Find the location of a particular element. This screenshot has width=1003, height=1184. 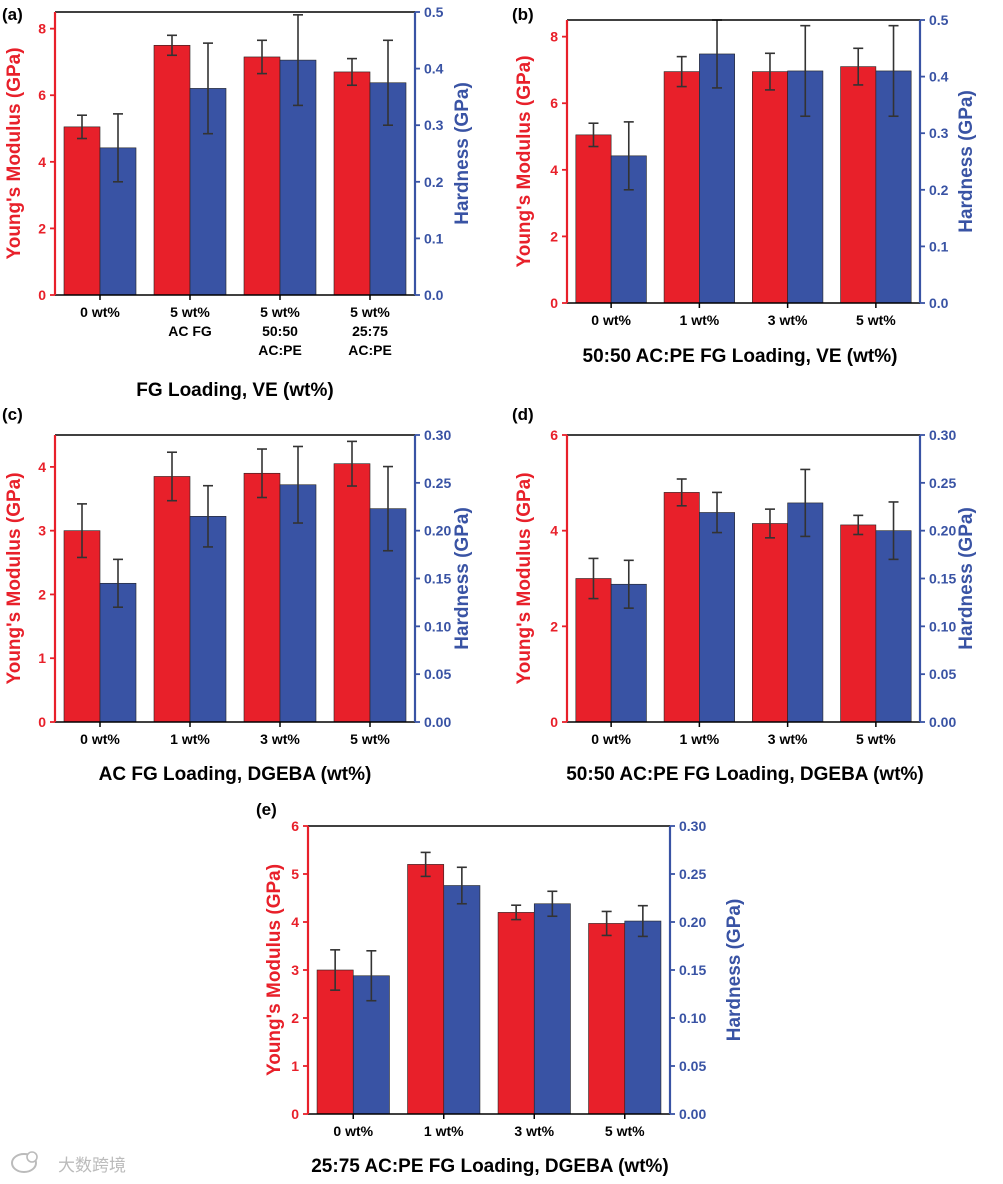

x-tick-label: 5 wt% 25:75 AC:PE is located at coordinates (370, 331).